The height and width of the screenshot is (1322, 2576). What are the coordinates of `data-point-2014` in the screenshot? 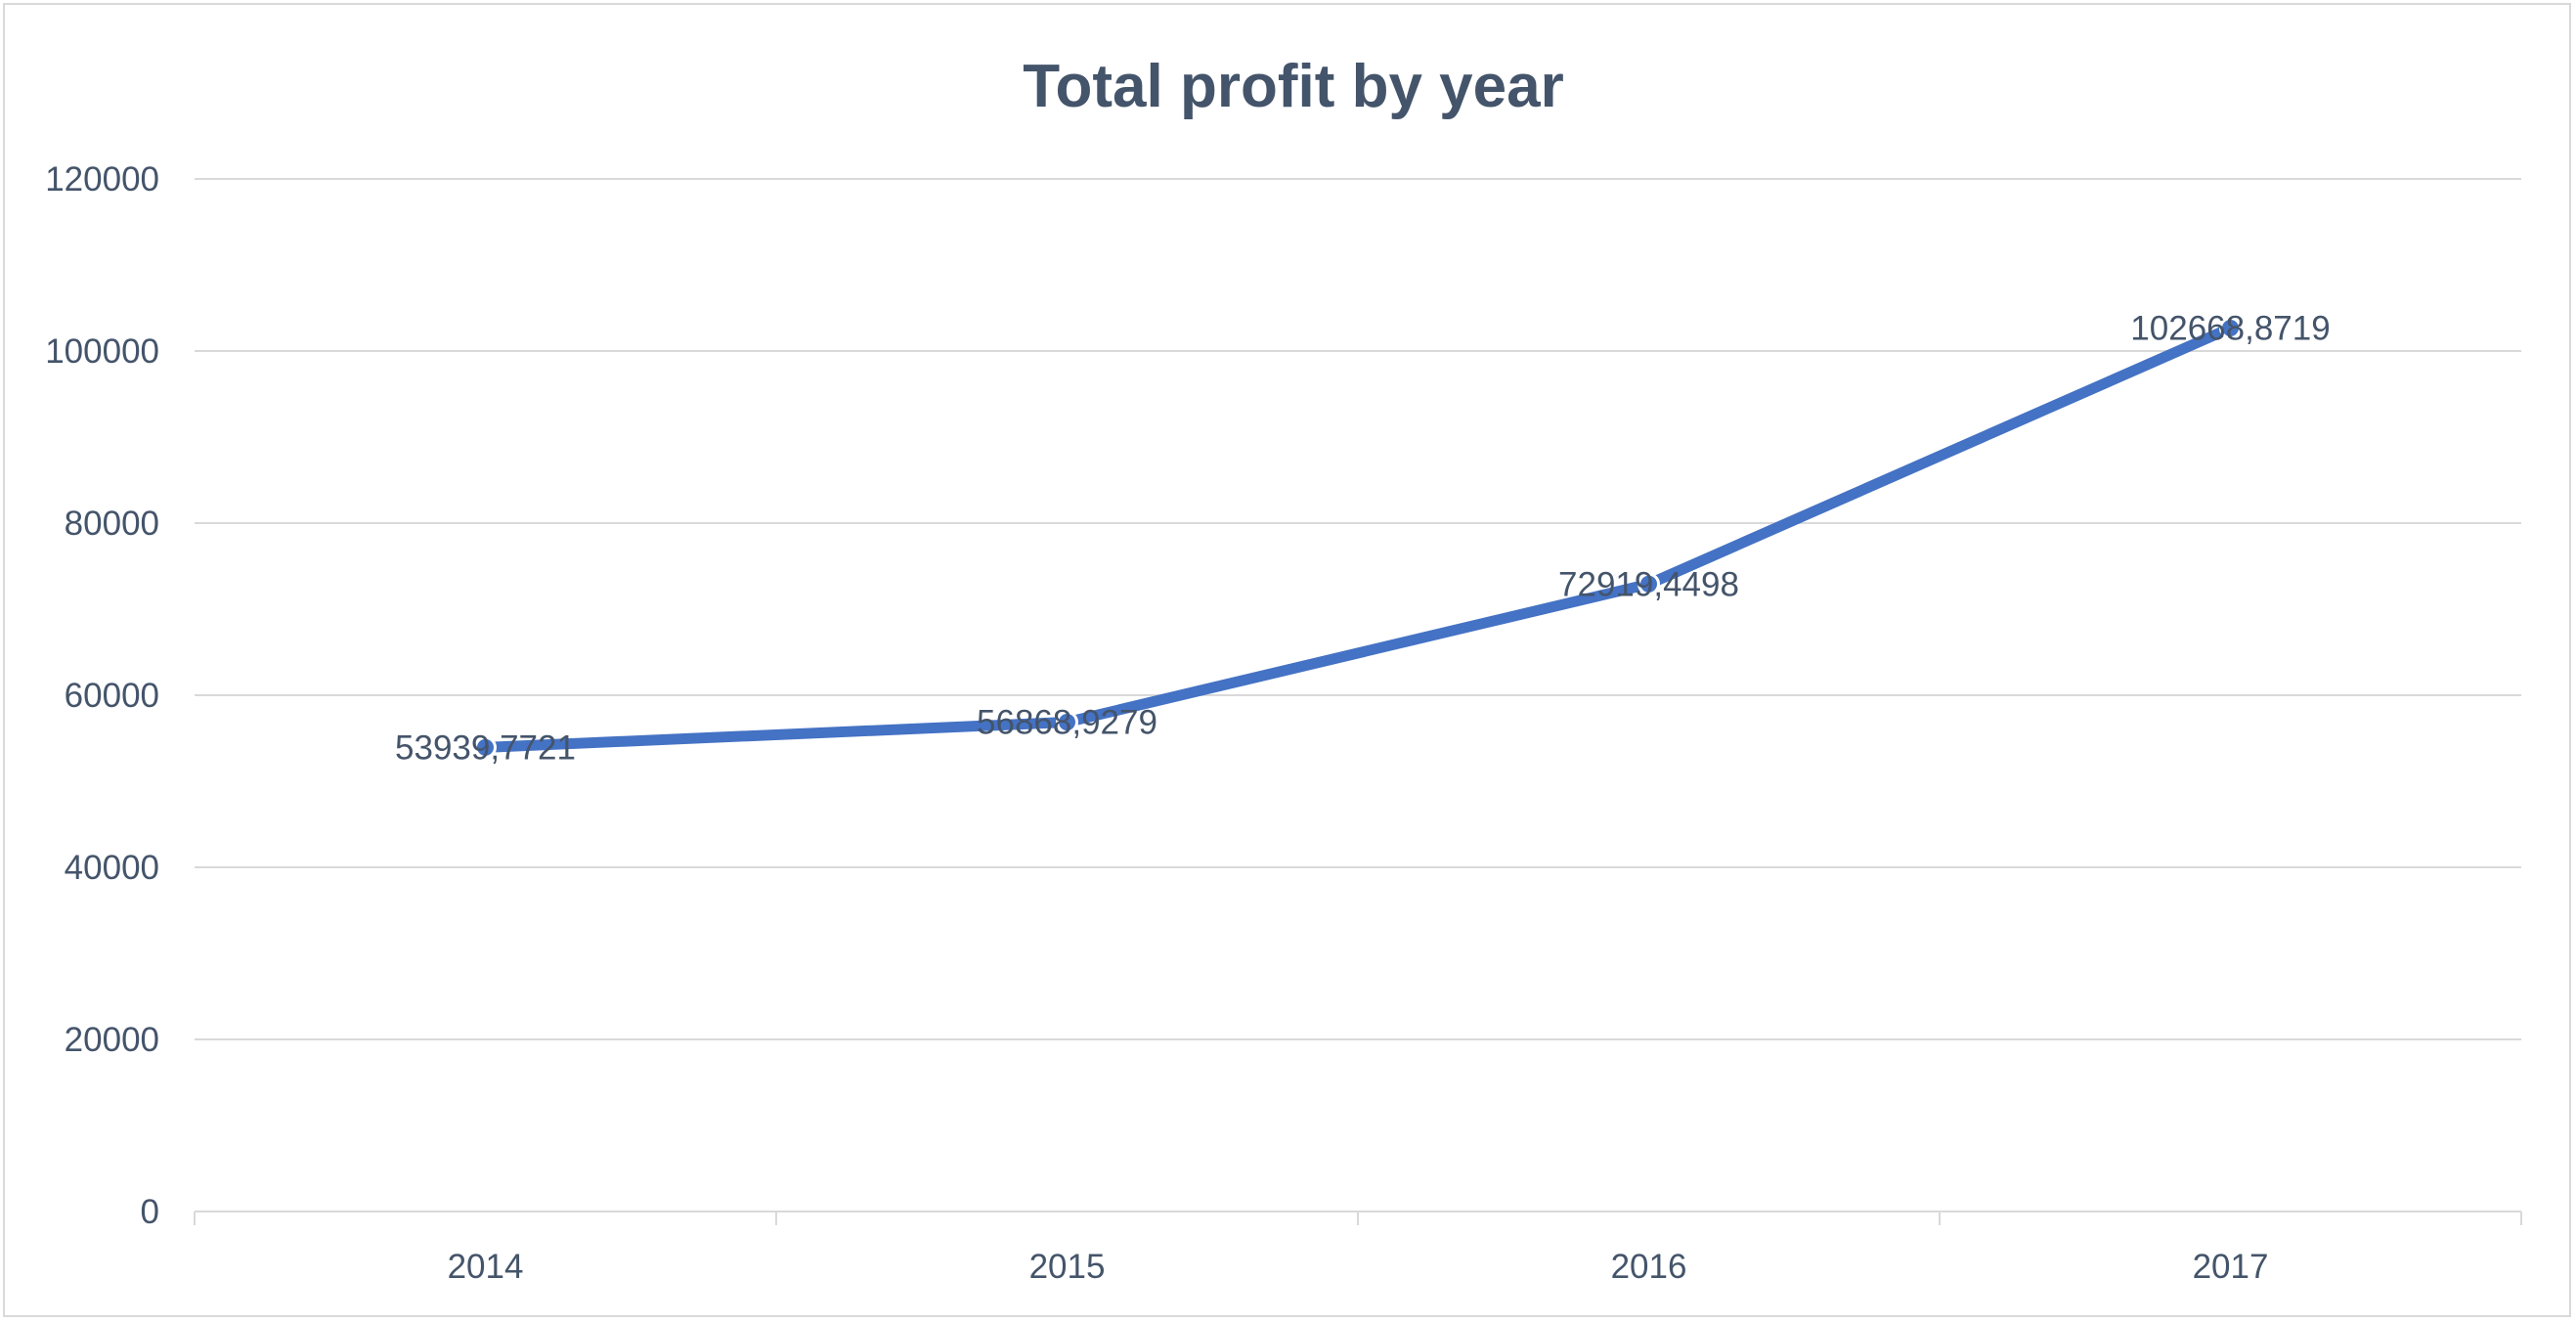 It's located at (485, 747).